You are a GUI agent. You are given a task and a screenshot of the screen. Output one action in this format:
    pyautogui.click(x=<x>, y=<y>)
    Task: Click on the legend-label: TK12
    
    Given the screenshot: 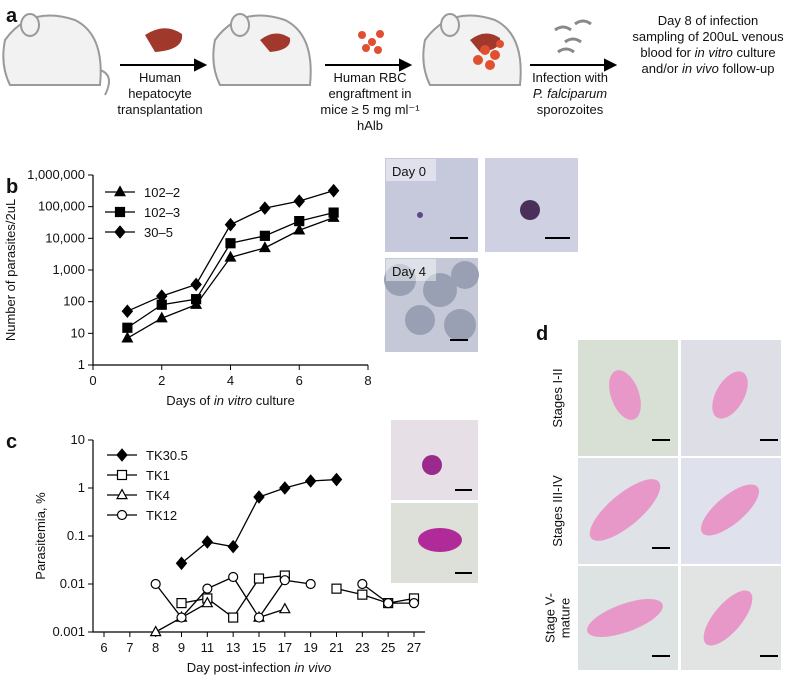 What is the action you would take?
    pyautogui.click(x=161, y=515)
    